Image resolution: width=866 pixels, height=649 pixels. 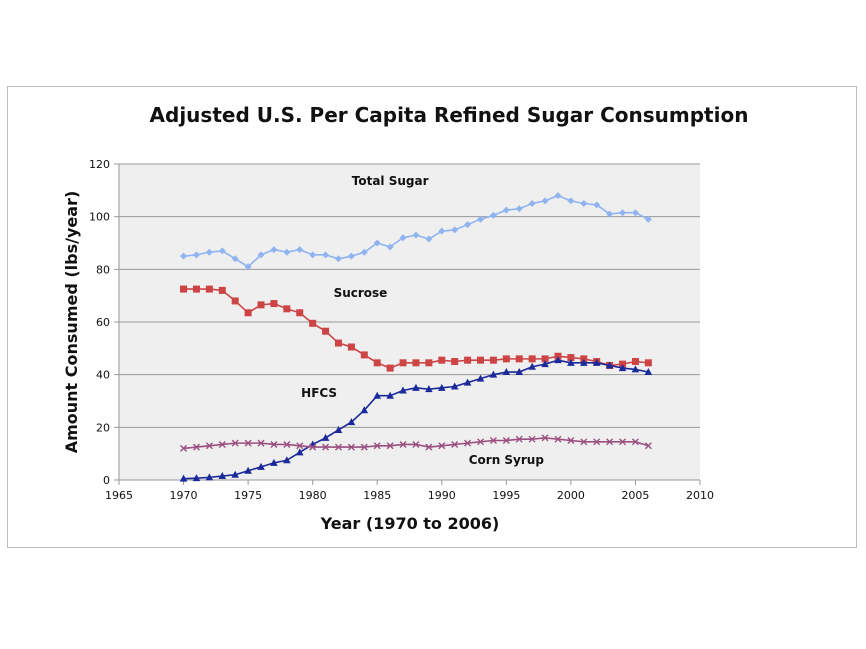 I want to click on y-tick-label: 100, so click(x=99, y=217).